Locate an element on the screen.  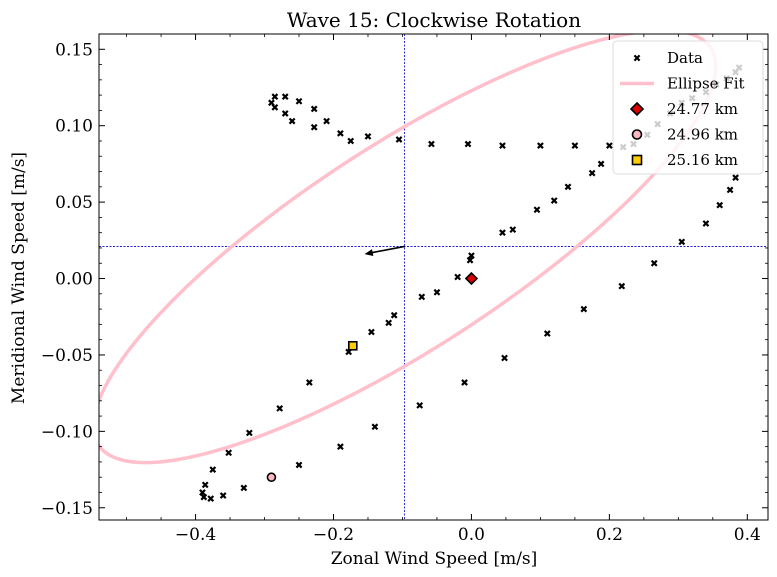
legend-swatch-0-stroke-b is located at coordinates (637, 58).